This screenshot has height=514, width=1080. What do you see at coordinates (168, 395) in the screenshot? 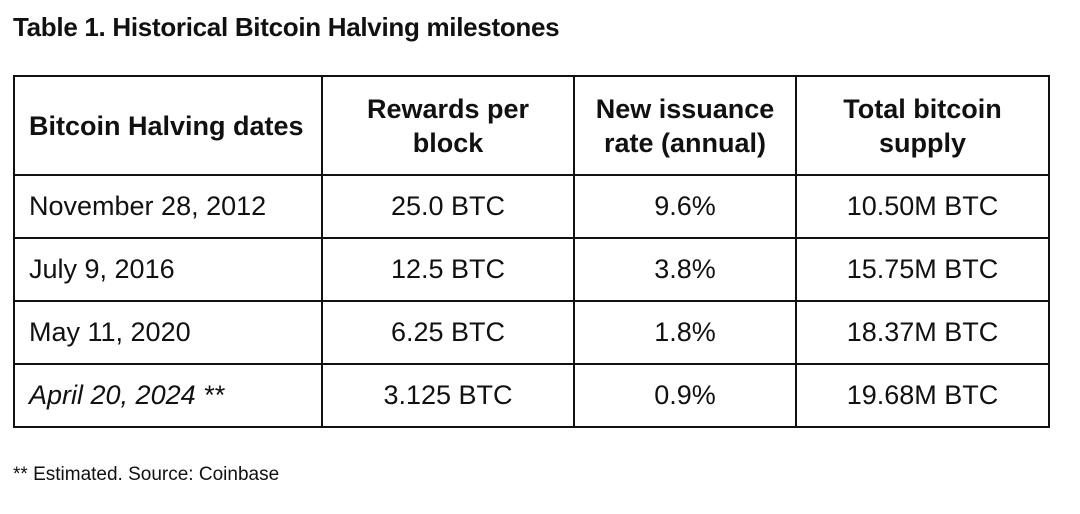
I see `cell-date: April 20, 2024 **` at bounding box center [168, 395].